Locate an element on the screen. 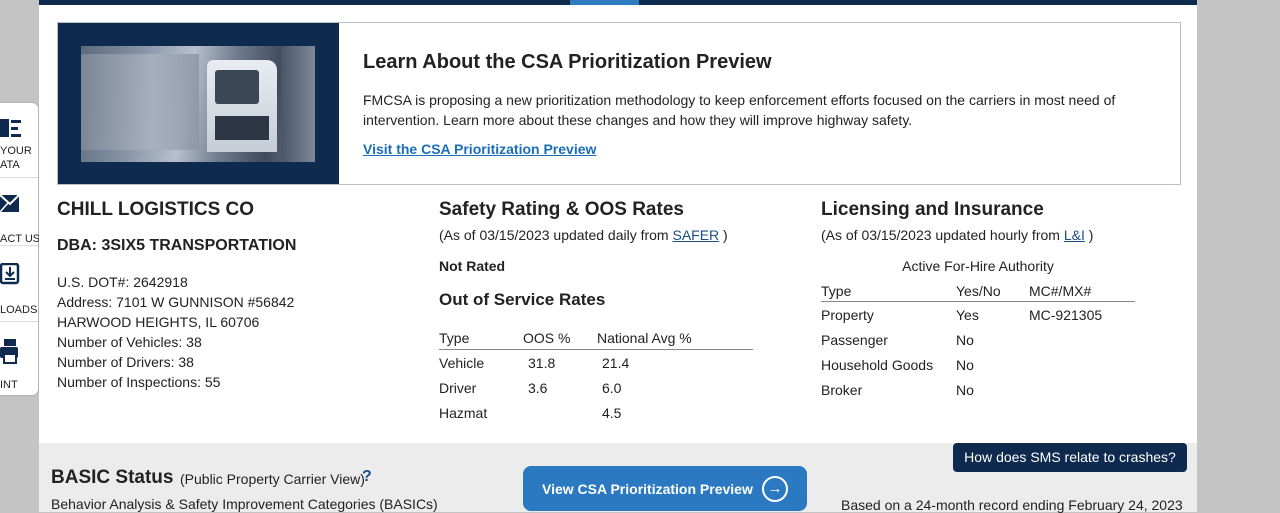  your-data-label: YOUR is located at coordinates (16, 151).